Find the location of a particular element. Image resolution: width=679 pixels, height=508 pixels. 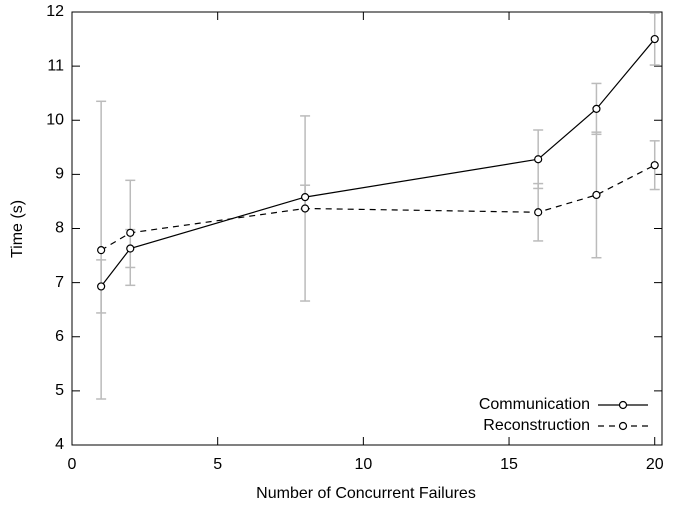

x-tick-label: 0 is located at coordinates (72, 464).